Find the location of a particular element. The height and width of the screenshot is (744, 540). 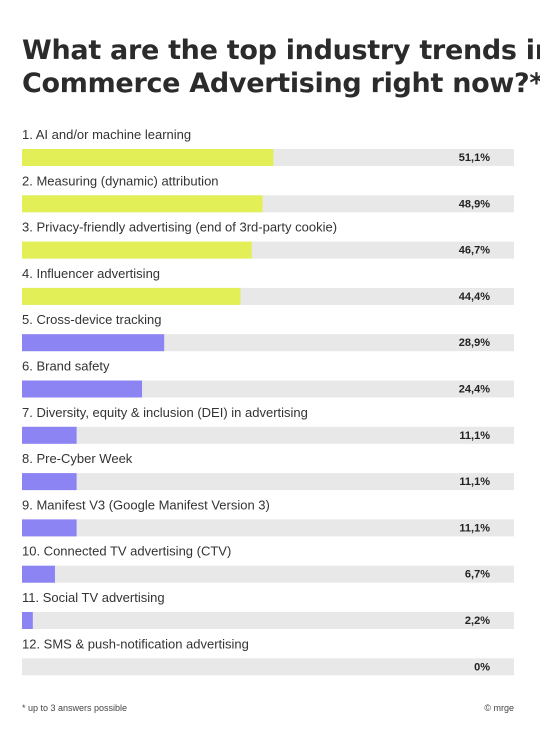

bar-row: 11. Social TV advertising 2,2% is located at coordinates (268, 609).